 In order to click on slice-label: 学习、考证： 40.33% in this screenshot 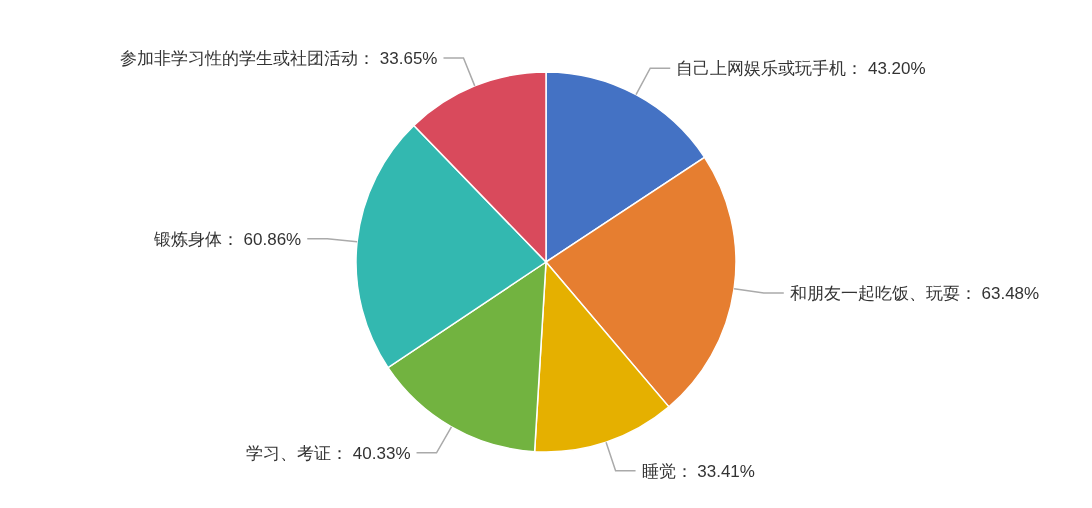, I will do `click(328, 453)`.